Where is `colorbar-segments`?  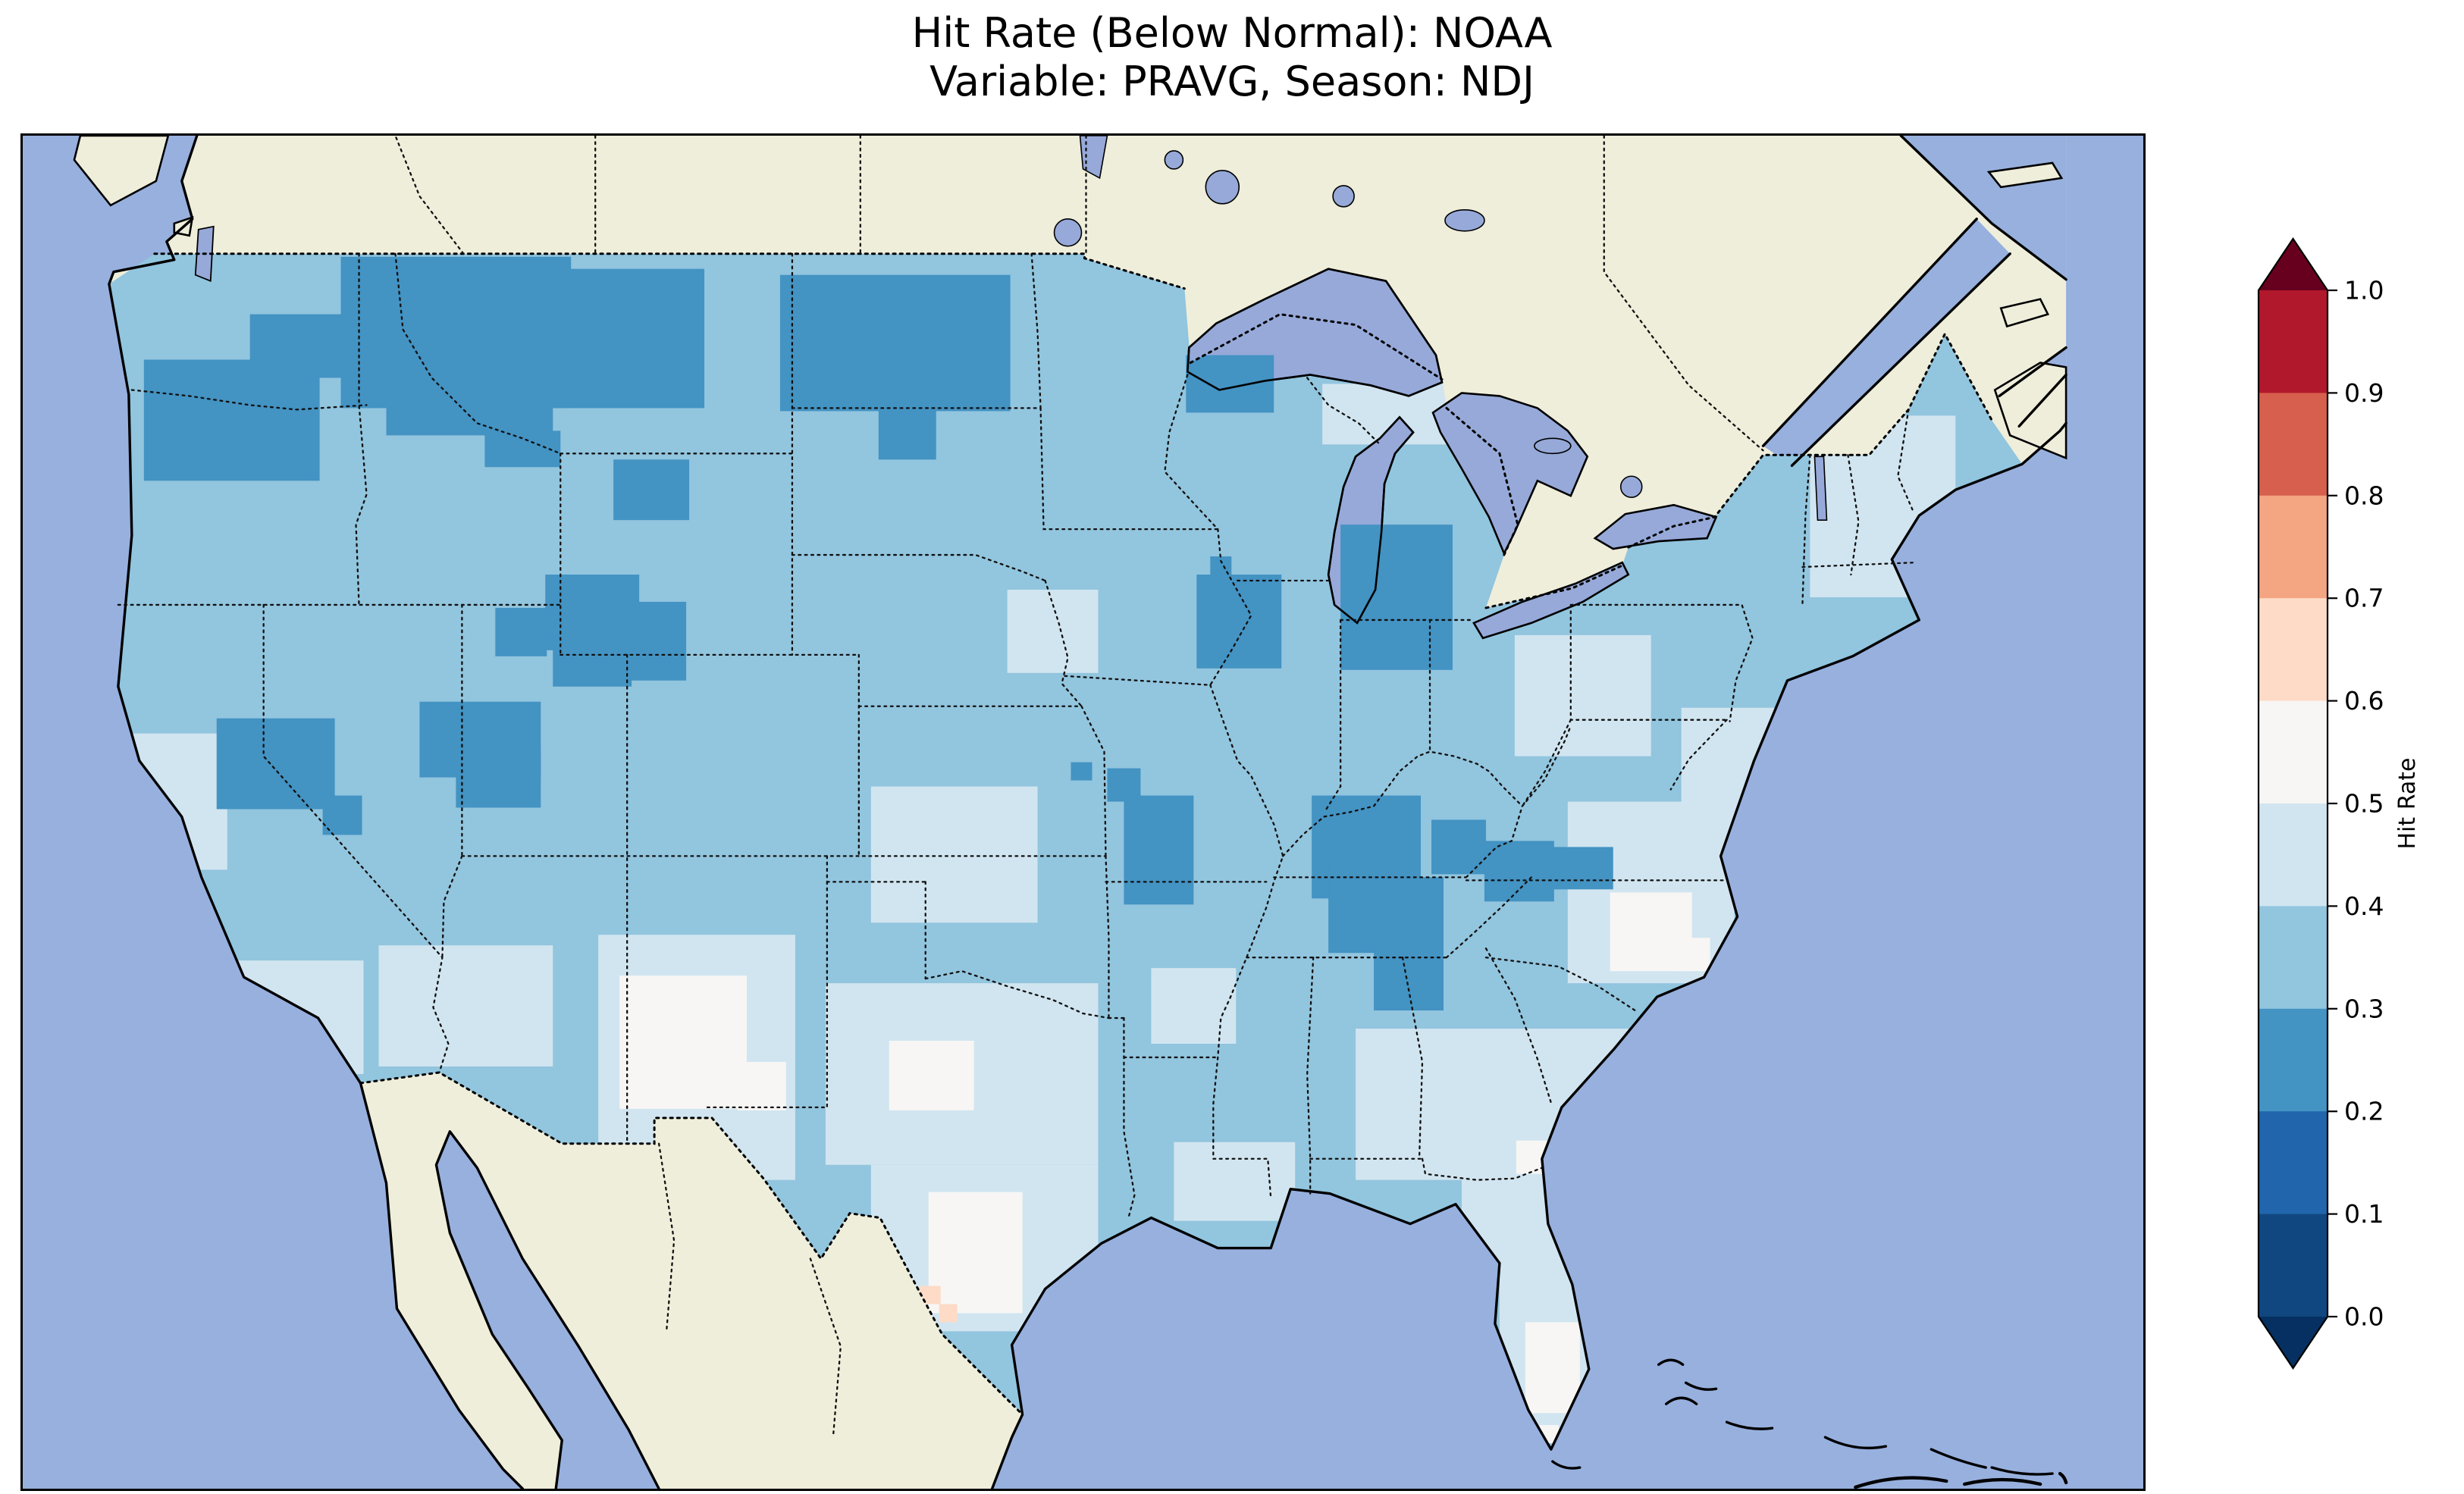
colorbar-segments is located at coordinates (2293, 803).